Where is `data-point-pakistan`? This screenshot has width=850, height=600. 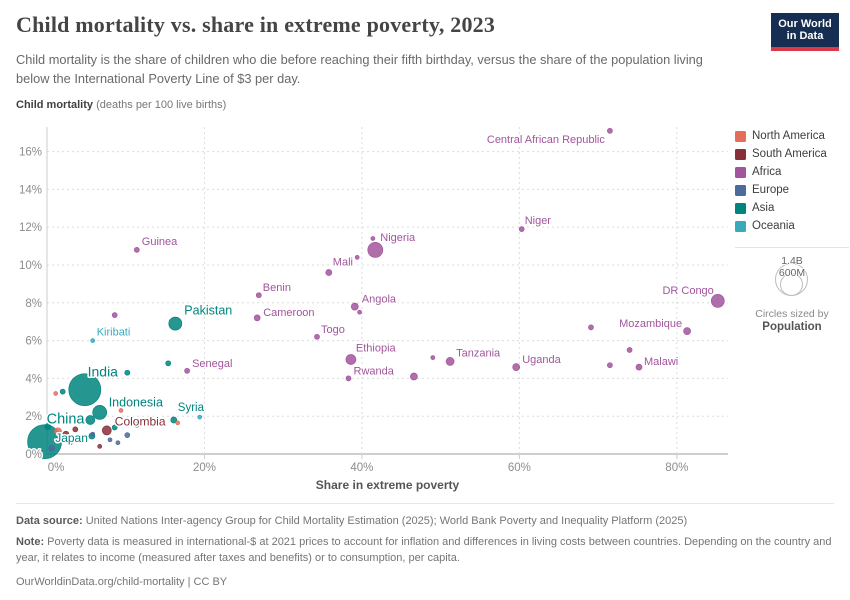
data-point-pakistan is located at coordinates (175, 323).